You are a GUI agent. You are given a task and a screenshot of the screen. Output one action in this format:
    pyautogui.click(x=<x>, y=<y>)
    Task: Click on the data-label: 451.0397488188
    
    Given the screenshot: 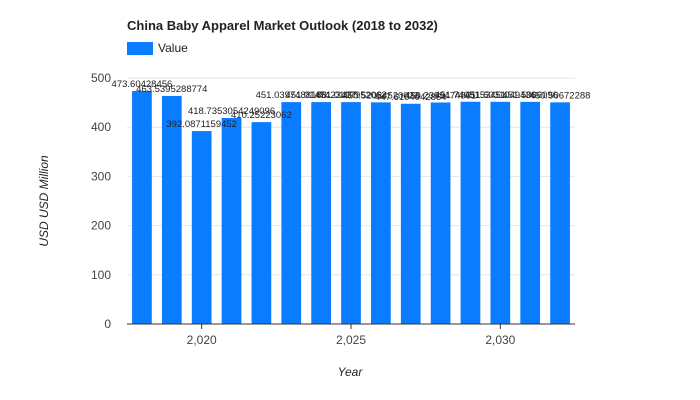 What is the action you would take?
    pyautogui.click(x=291, y=95)
    